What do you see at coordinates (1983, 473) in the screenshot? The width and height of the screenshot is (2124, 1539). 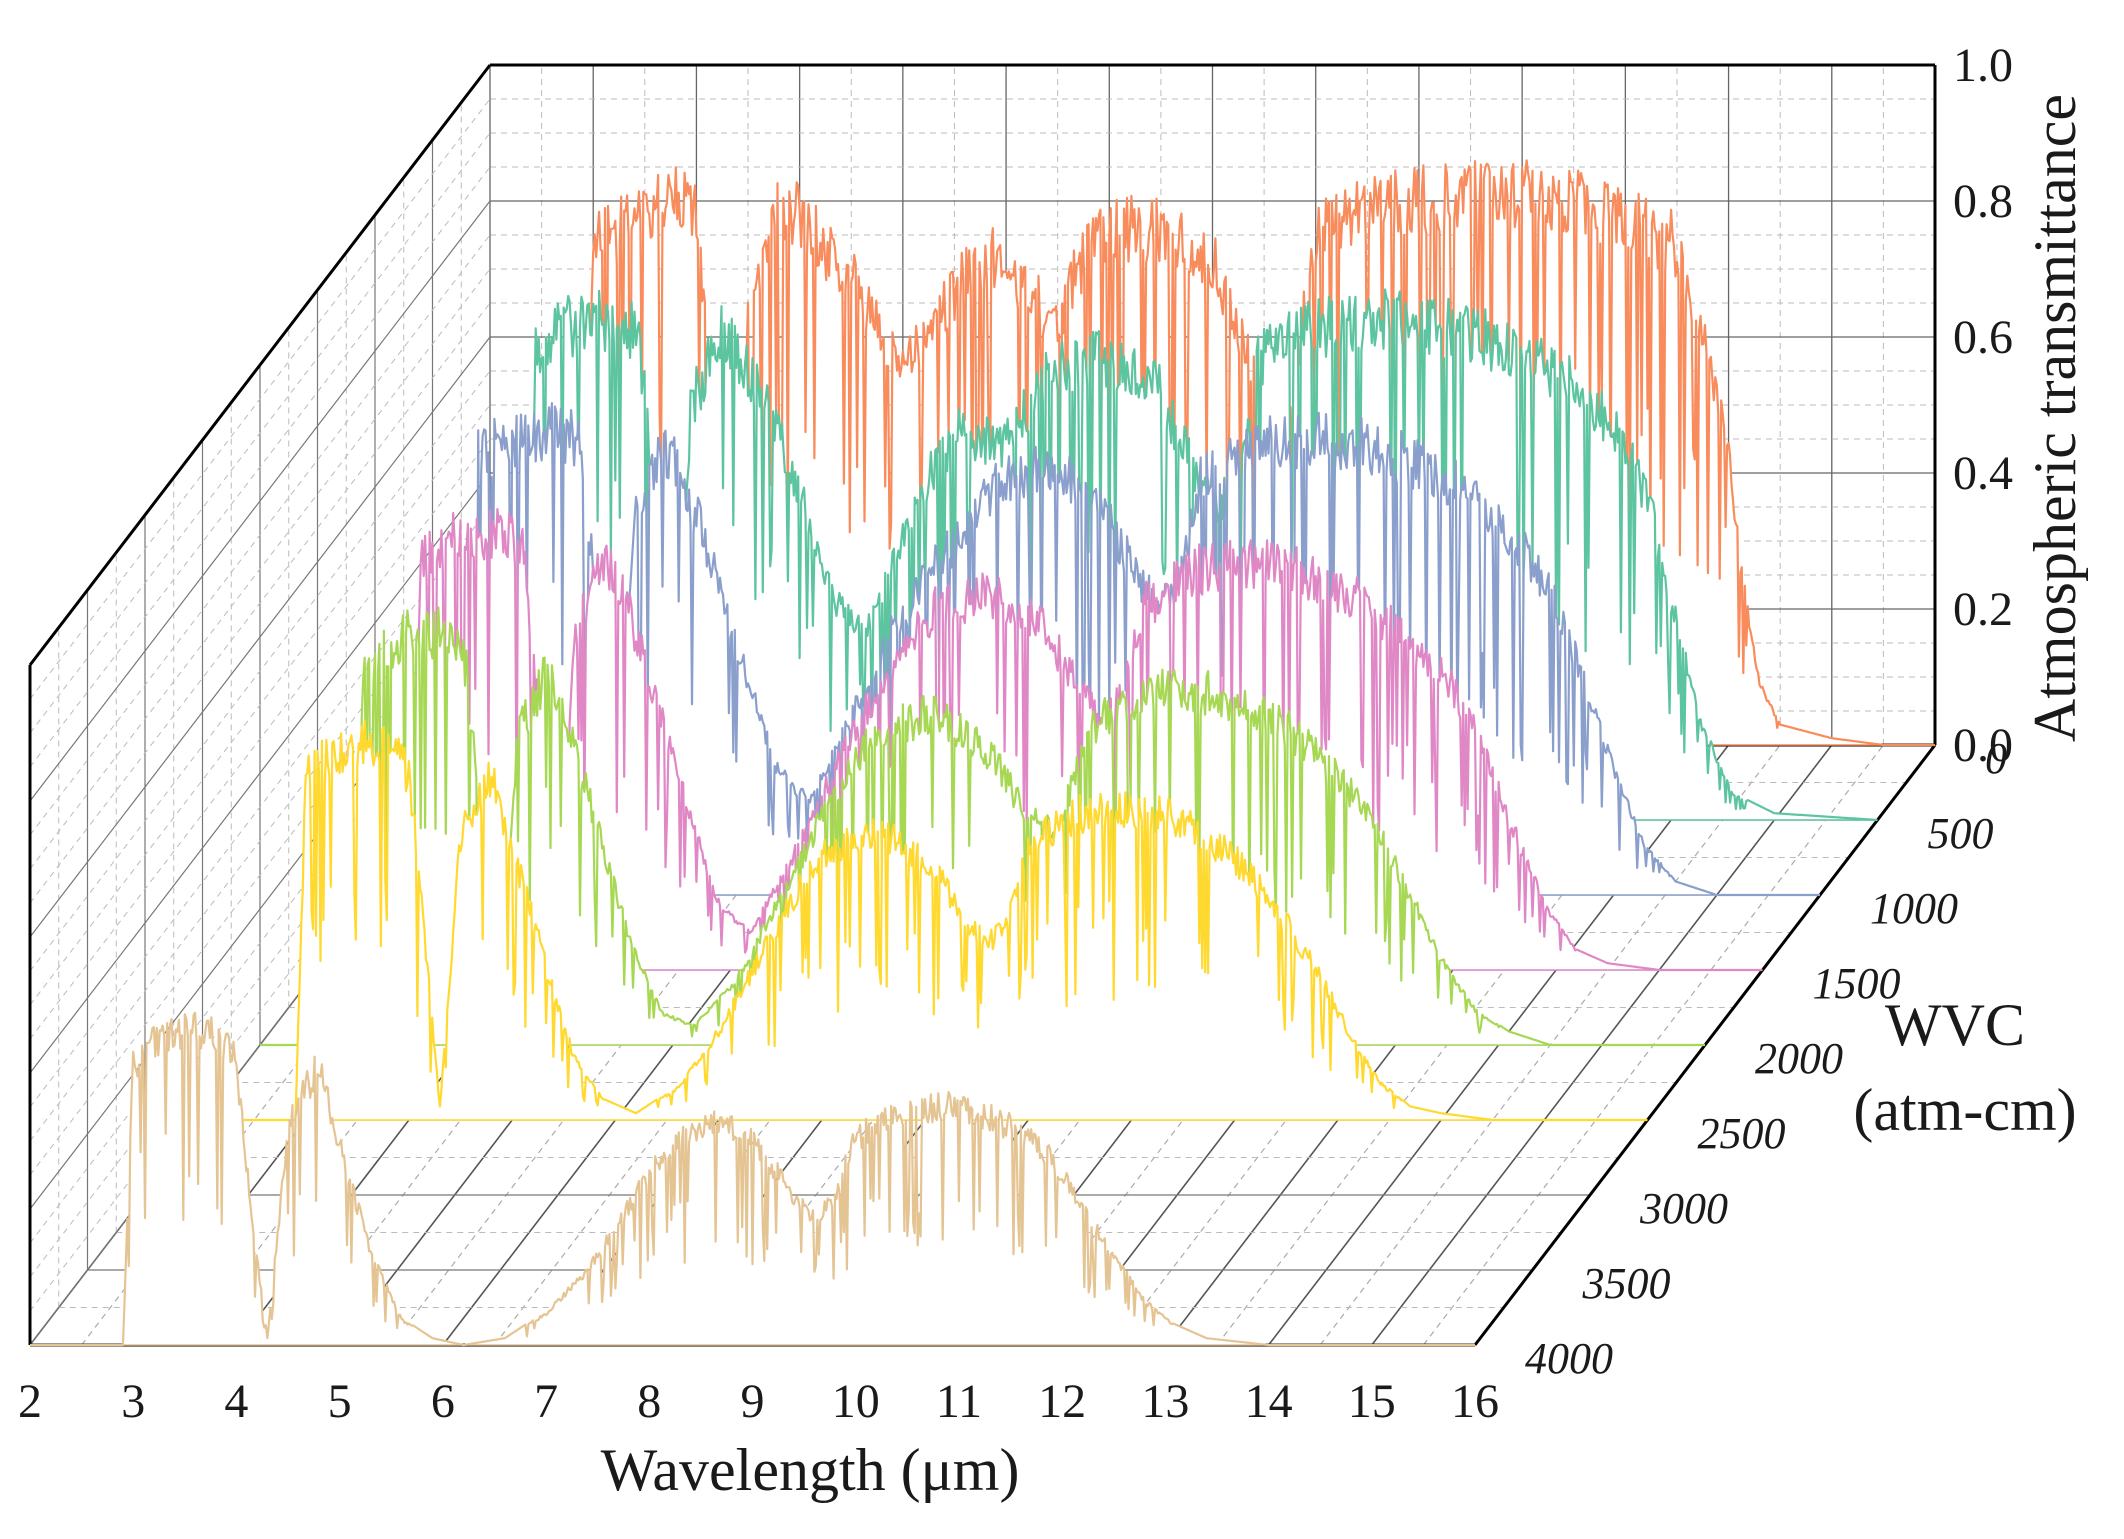 I see `z-tick-label: 0.4` at bounding box center [1983, 473].